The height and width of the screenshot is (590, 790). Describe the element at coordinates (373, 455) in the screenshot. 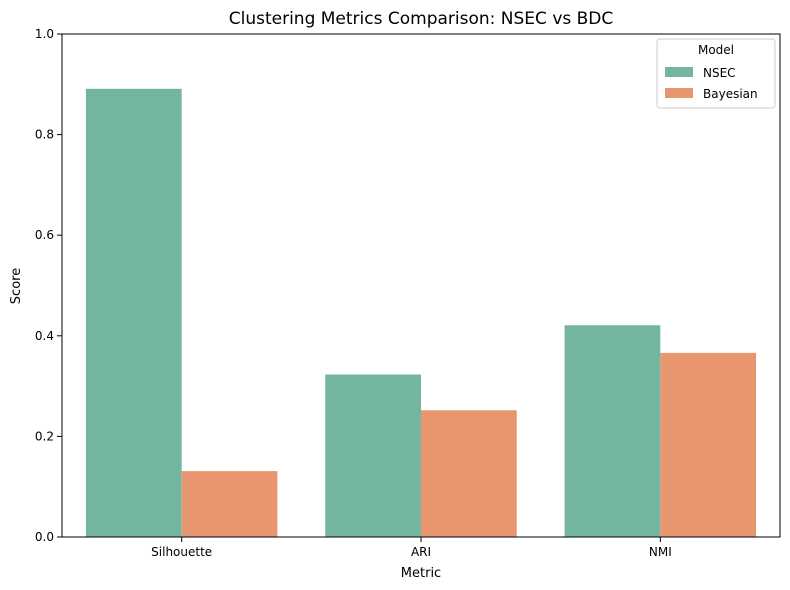

I see `bar-nsec-ari` at that location.